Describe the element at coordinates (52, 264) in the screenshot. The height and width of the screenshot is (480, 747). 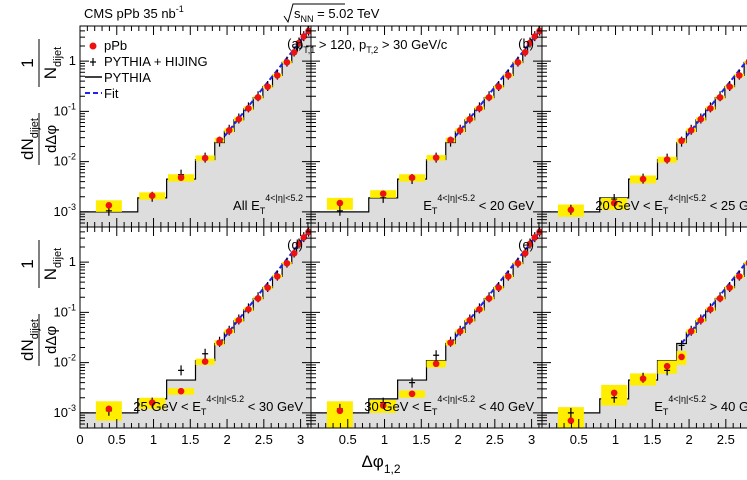
I see `svg-text: Ndijet` at that location.